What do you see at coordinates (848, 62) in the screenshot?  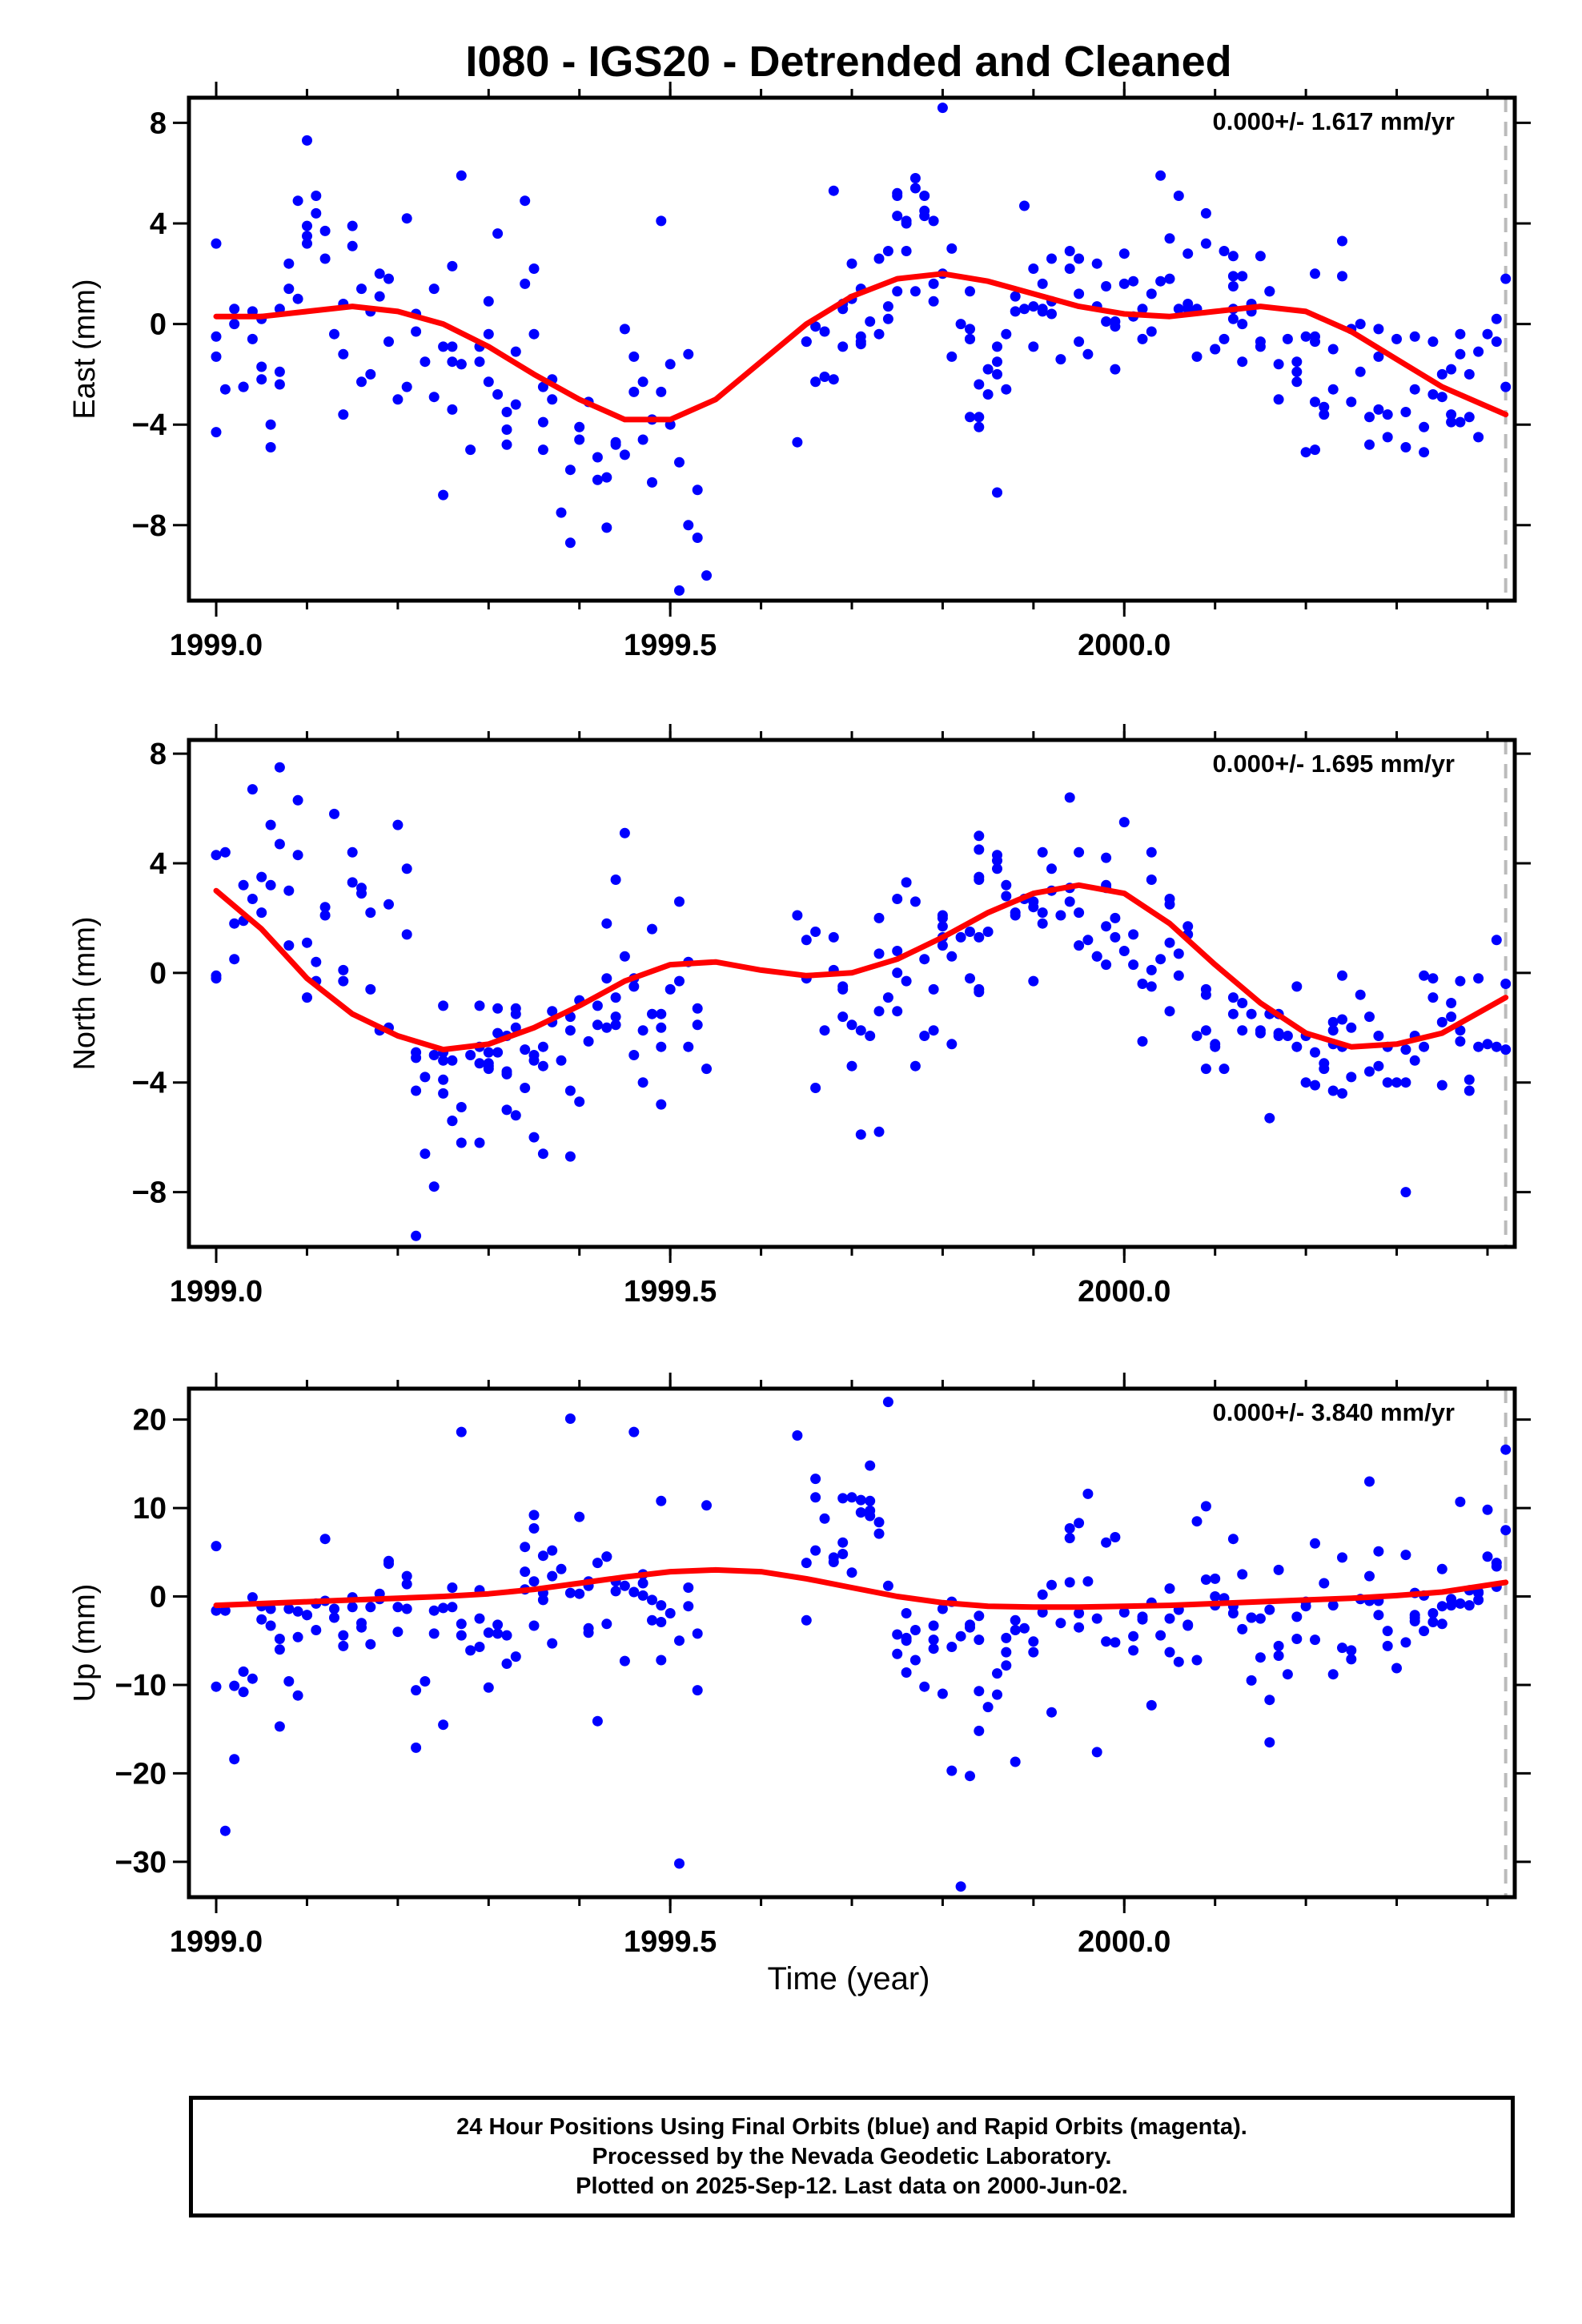 I see `figure-title: I080 - IGS20 - Detrended and Cleaned` at bounding box center [848, 62].